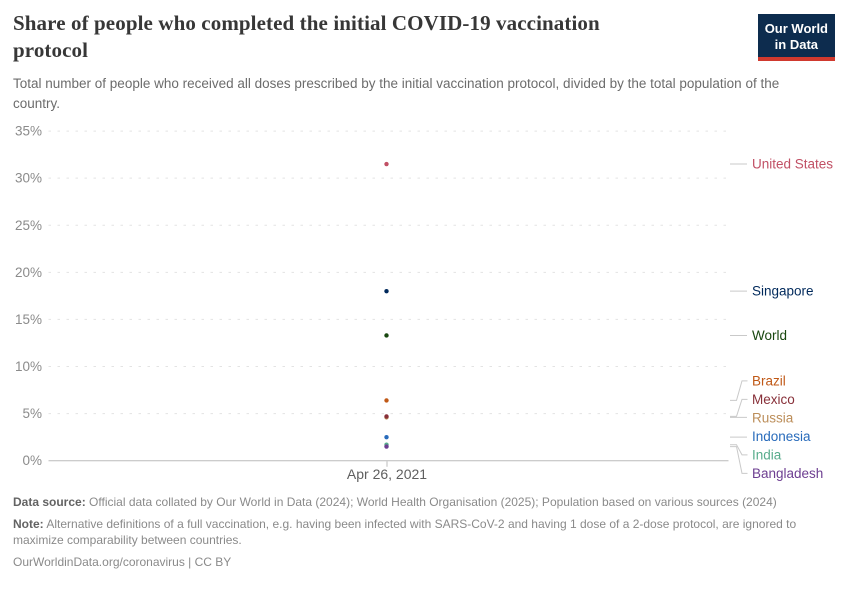 This screenshot has width=850, height=600. I want to click on label-connector-bangladesh, so click(739, 460).